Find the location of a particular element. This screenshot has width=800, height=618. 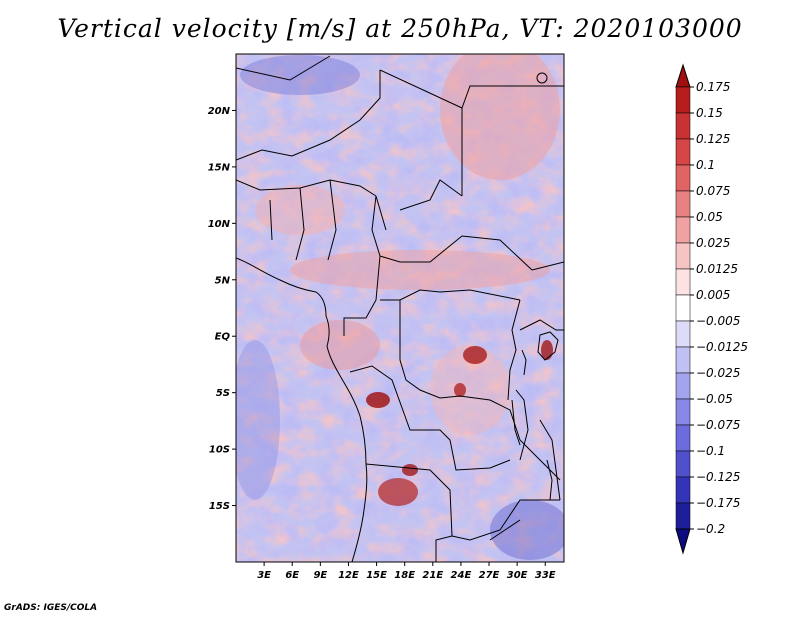

latitude-axis: 20N 15N 10N 5N EQ 5S 10S 15S is located at coordinates (222, 309).